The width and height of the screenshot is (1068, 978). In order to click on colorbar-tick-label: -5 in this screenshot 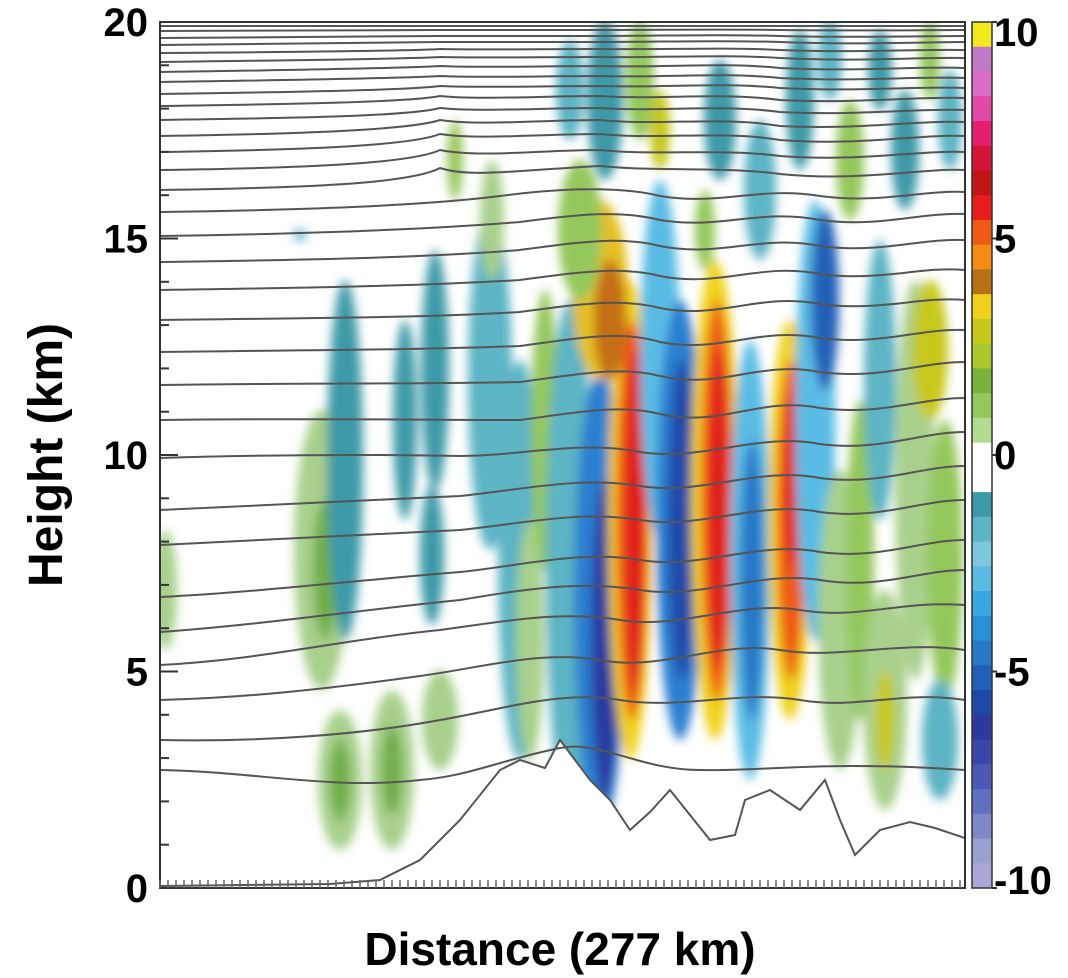, I will do `click(1012, 673)`.